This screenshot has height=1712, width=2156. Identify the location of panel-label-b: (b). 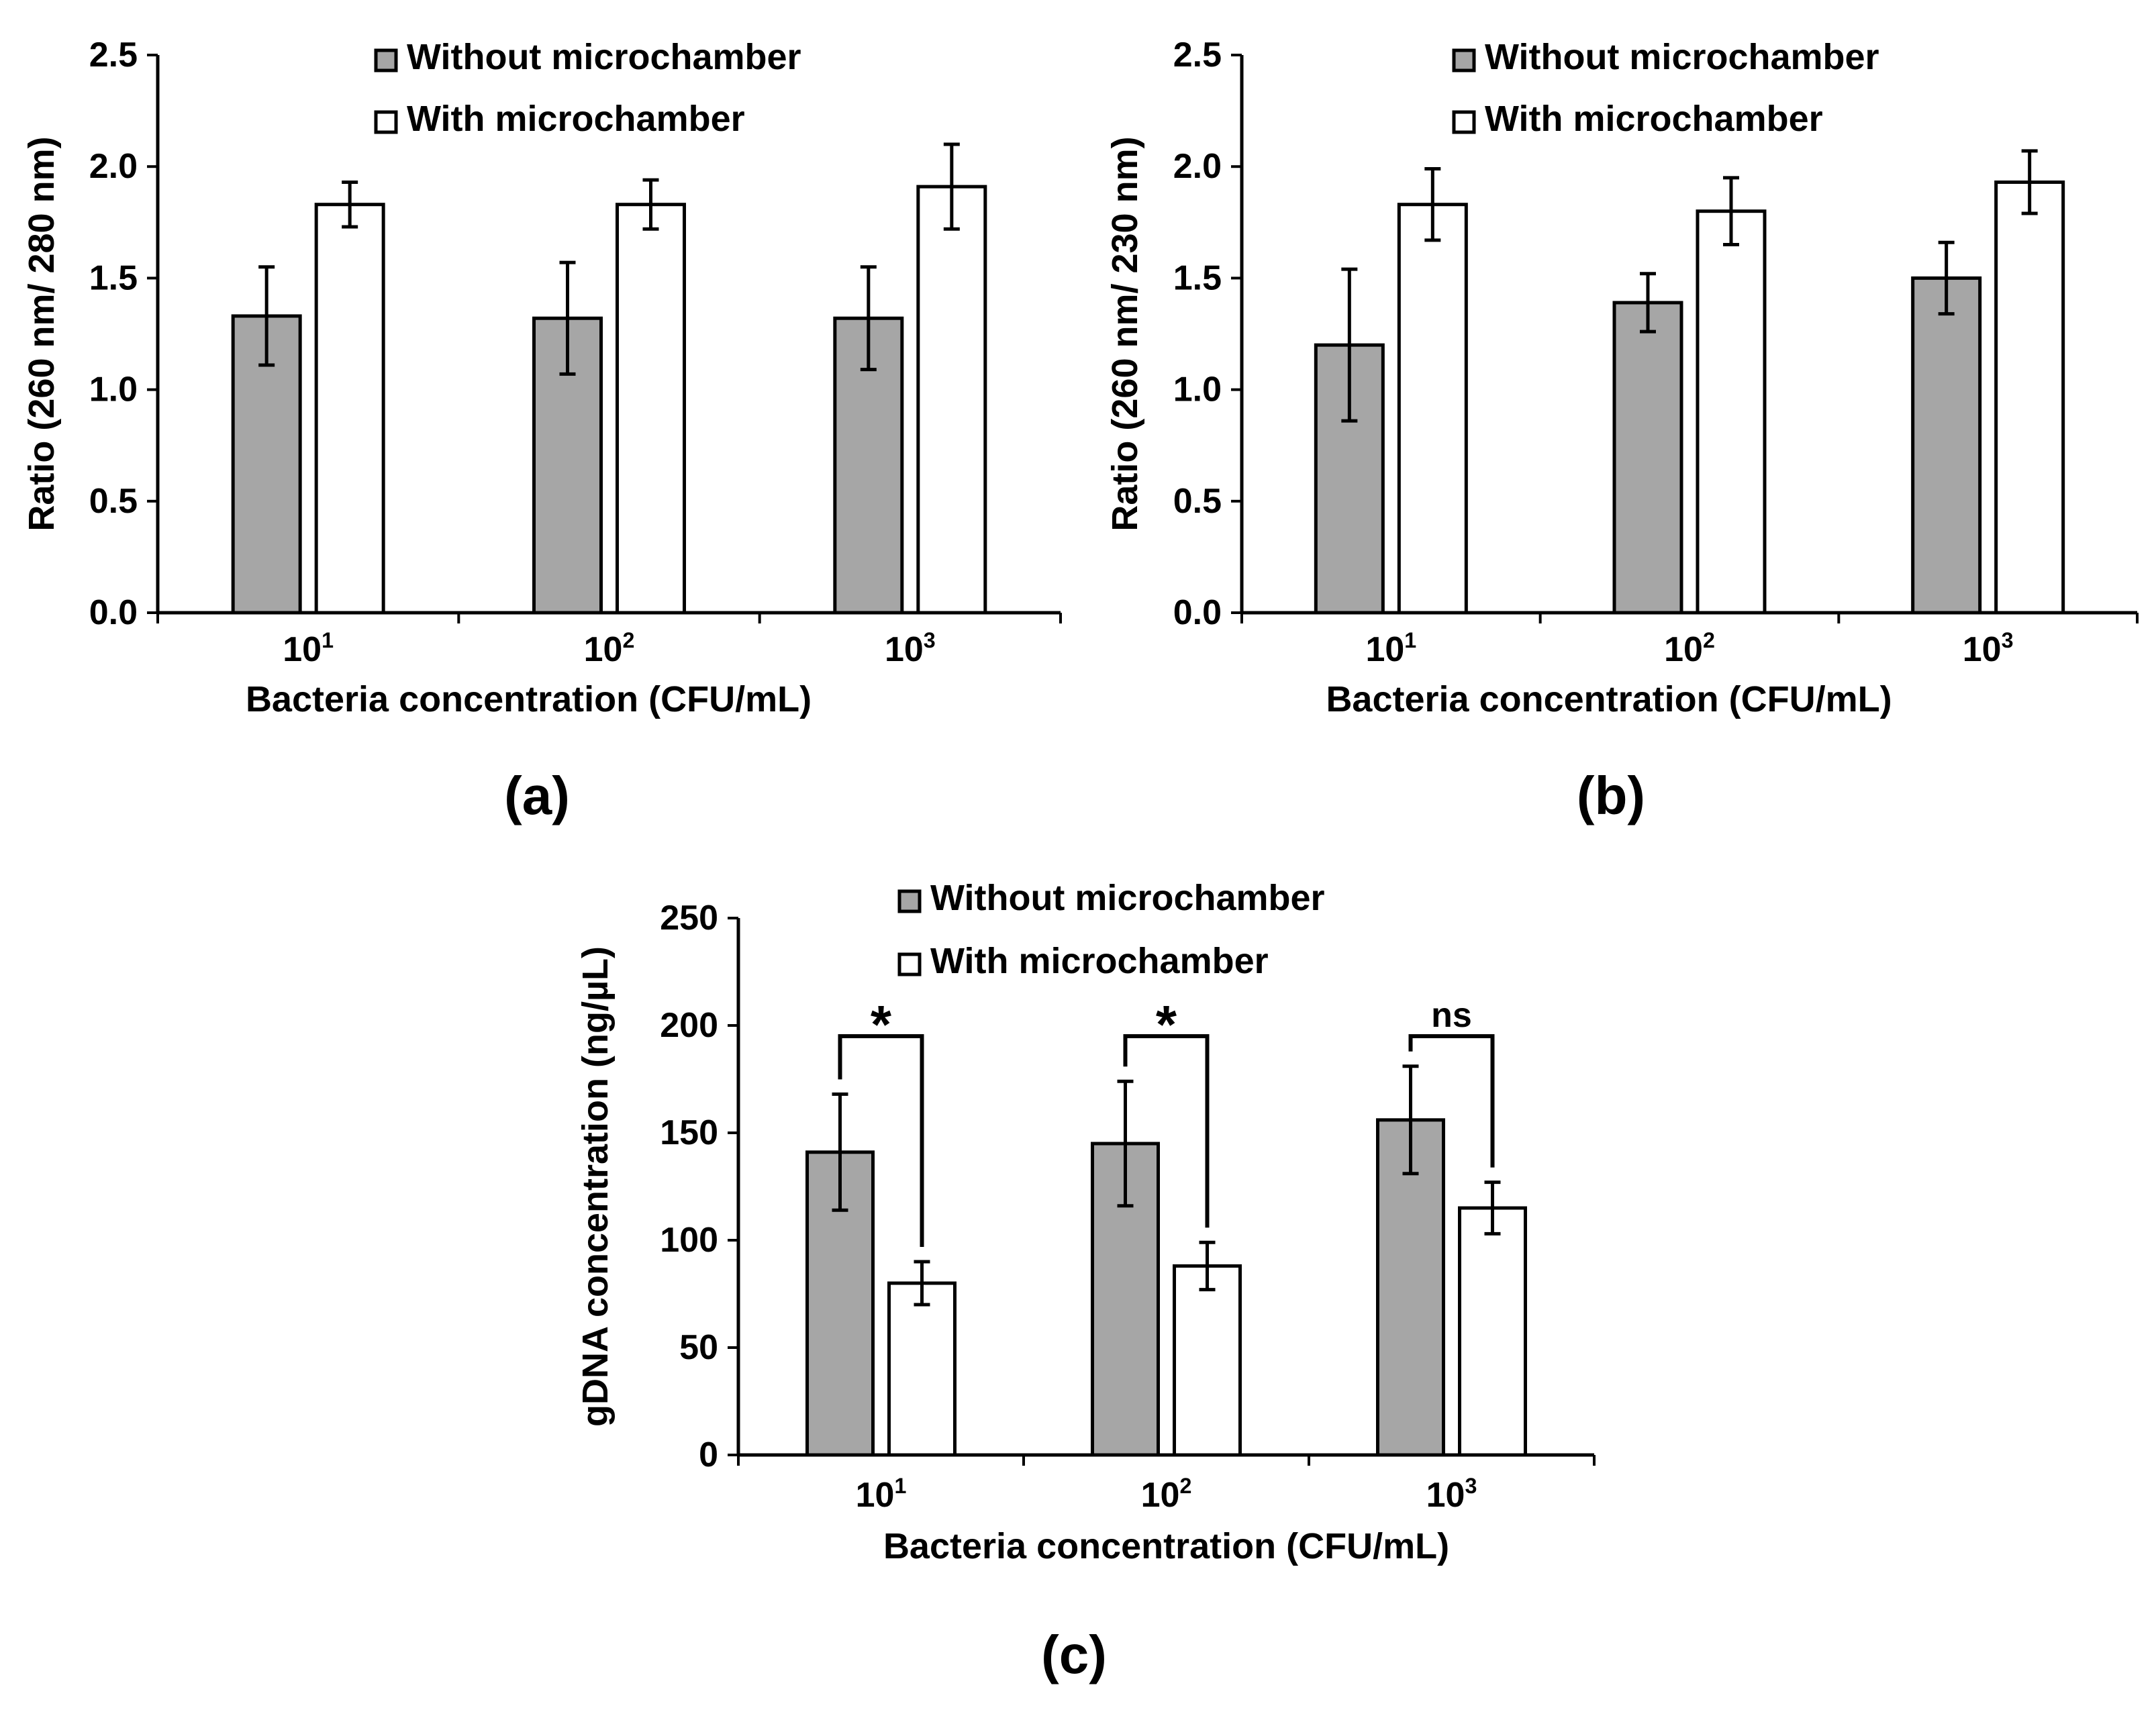
(1611, 795).